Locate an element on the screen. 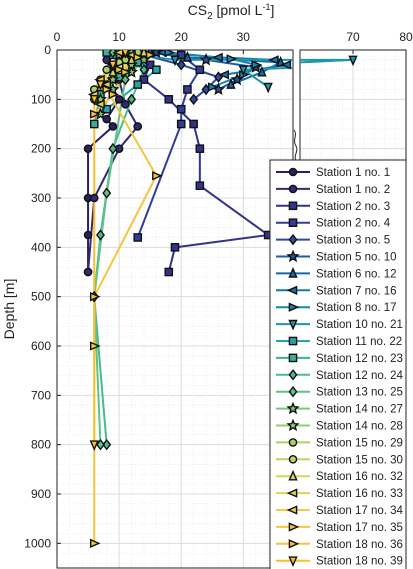 This screenshot has width=413, height=569. legend-label: Station 13 no. 25 is located at coordinates (359, 393).